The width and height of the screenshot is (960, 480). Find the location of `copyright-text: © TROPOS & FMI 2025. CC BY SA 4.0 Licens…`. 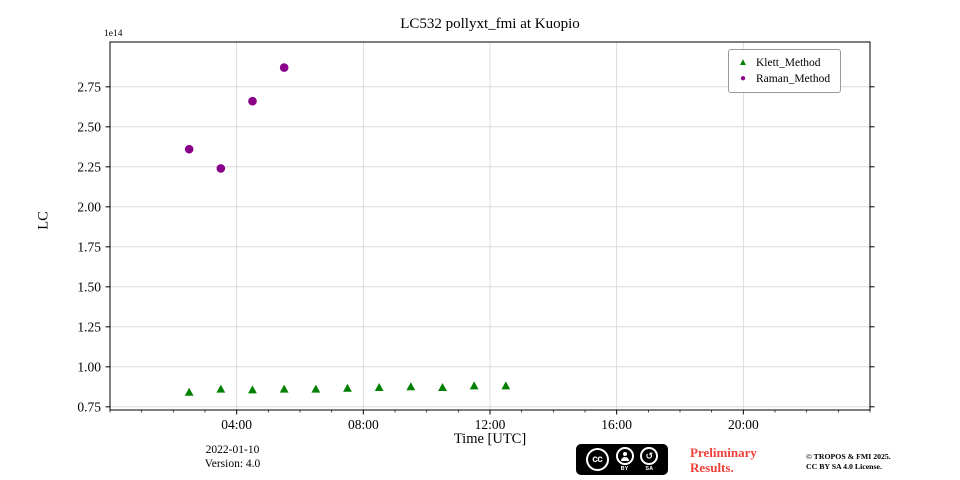

copyright-text: © TROPOS & FMI 2025. CC BY SA 4.0 Licens… is located at coordinates (848, 461).